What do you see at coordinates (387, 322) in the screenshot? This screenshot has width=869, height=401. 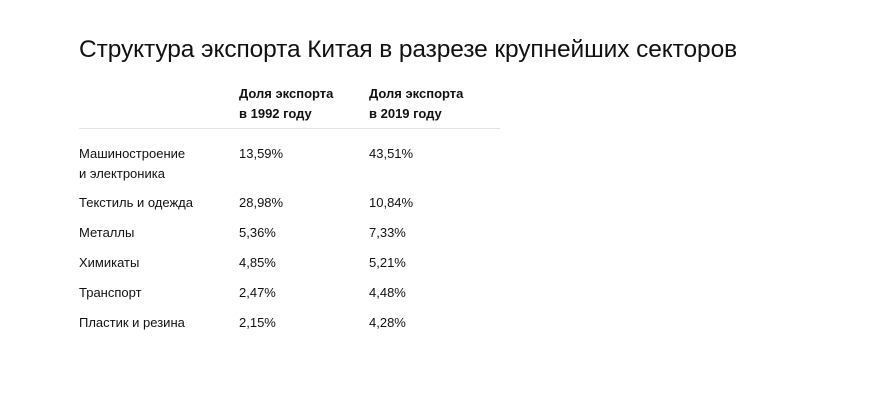 I see `share-2019: 4,28%` at bounding box center [387, 322].